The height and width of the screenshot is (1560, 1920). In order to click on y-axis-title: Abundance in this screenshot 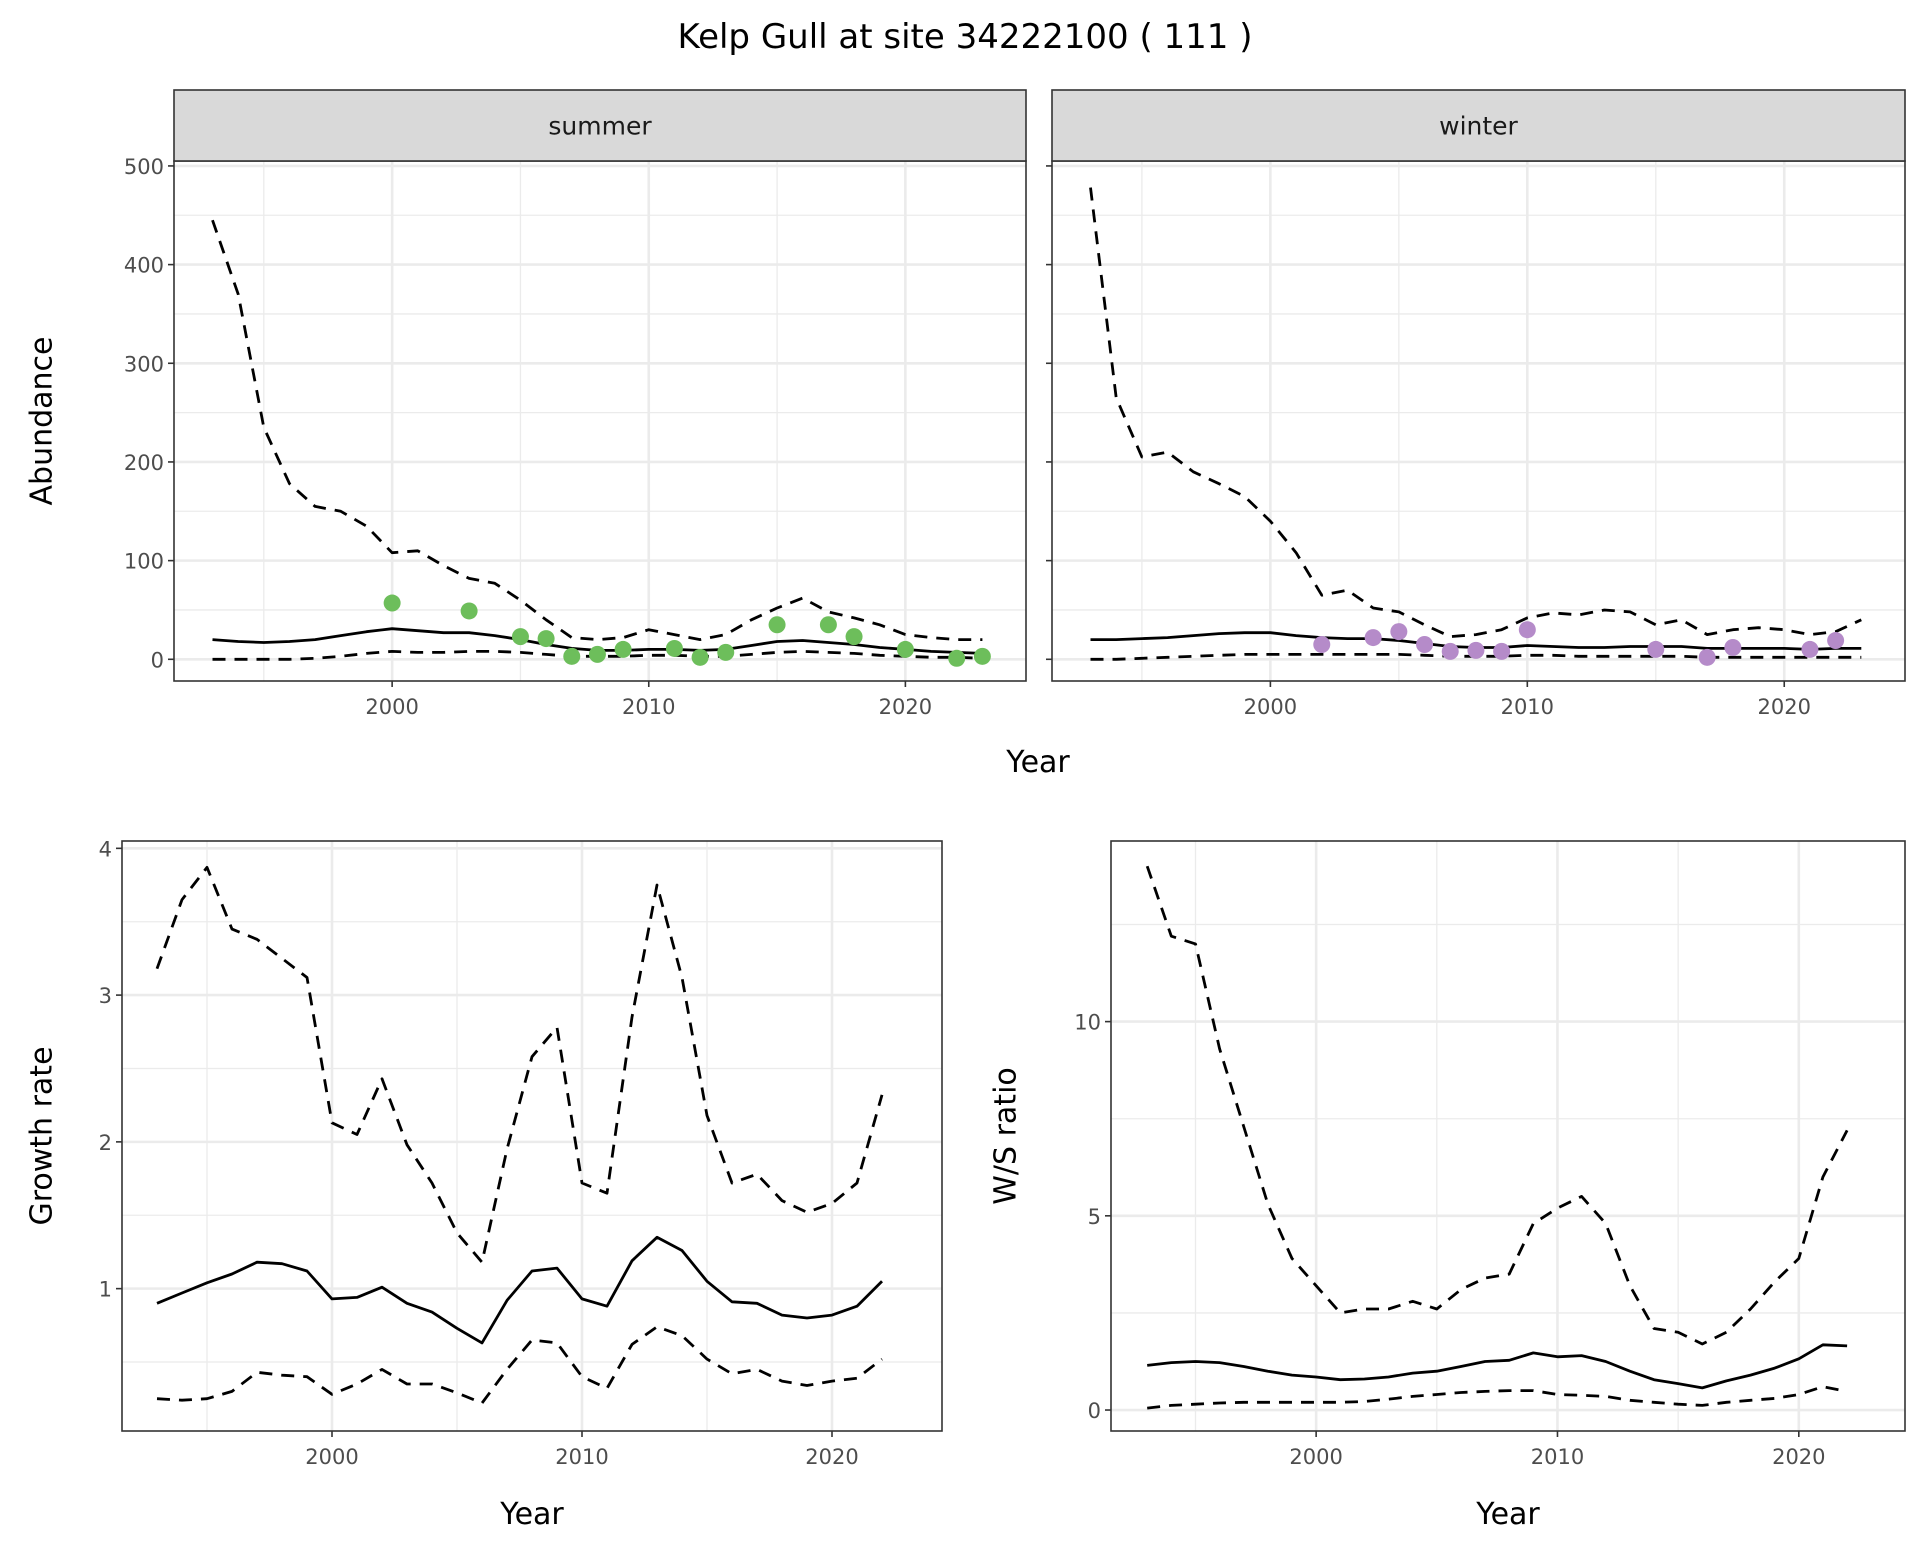, I will do `click(42, 421)`.